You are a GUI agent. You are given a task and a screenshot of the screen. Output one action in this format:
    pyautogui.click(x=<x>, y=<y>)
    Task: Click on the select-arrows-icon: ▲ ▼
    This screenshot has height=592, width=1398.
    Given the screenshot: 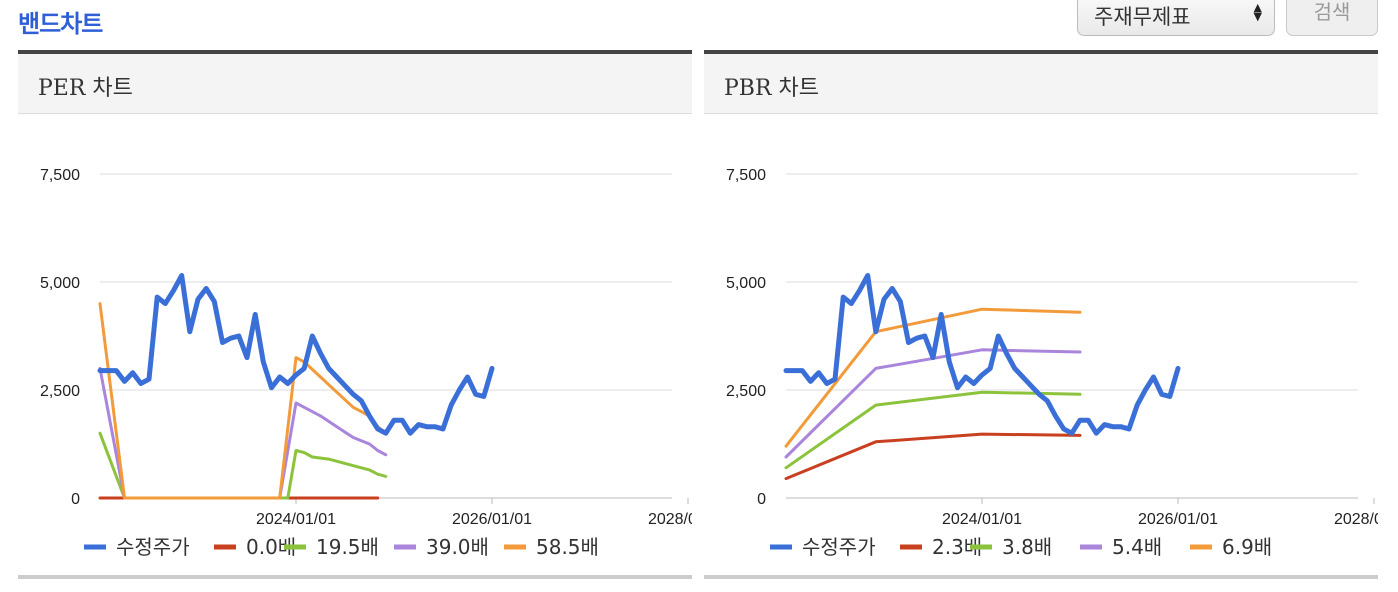 What is the action you would take?
    pyautogui.click(x=1257, y=12)
    